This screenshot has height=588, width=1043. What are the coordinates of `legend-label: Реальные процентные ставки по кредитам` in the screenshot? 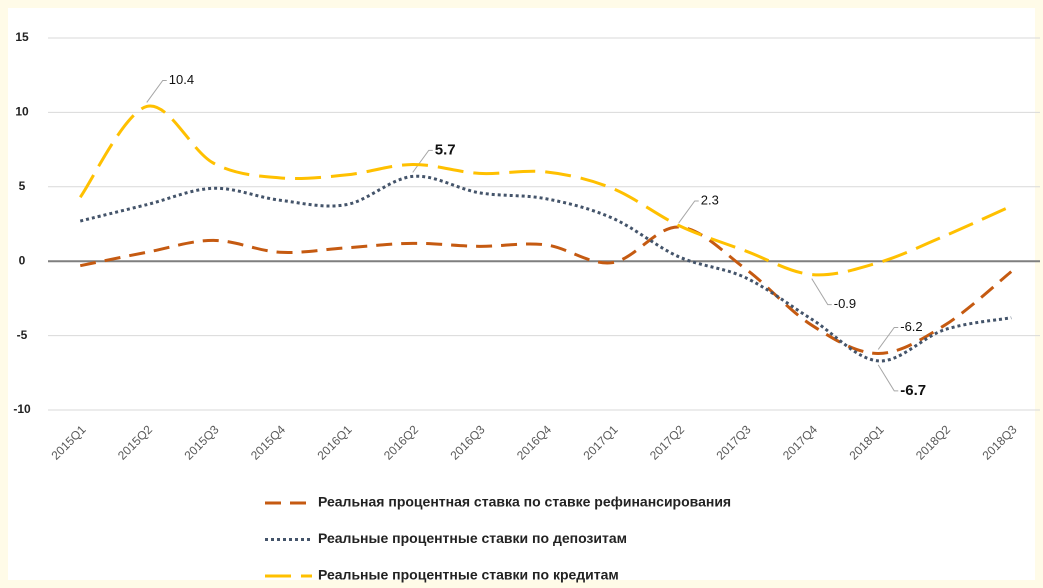 It's located at (468, 575).